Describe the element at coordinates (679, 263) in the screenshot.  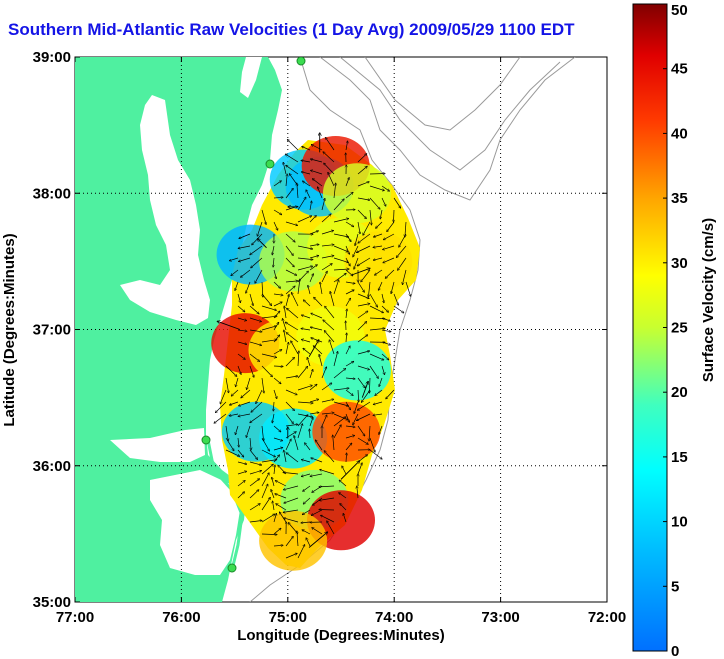
I see `colorbar-tick-label: 30` at that location.